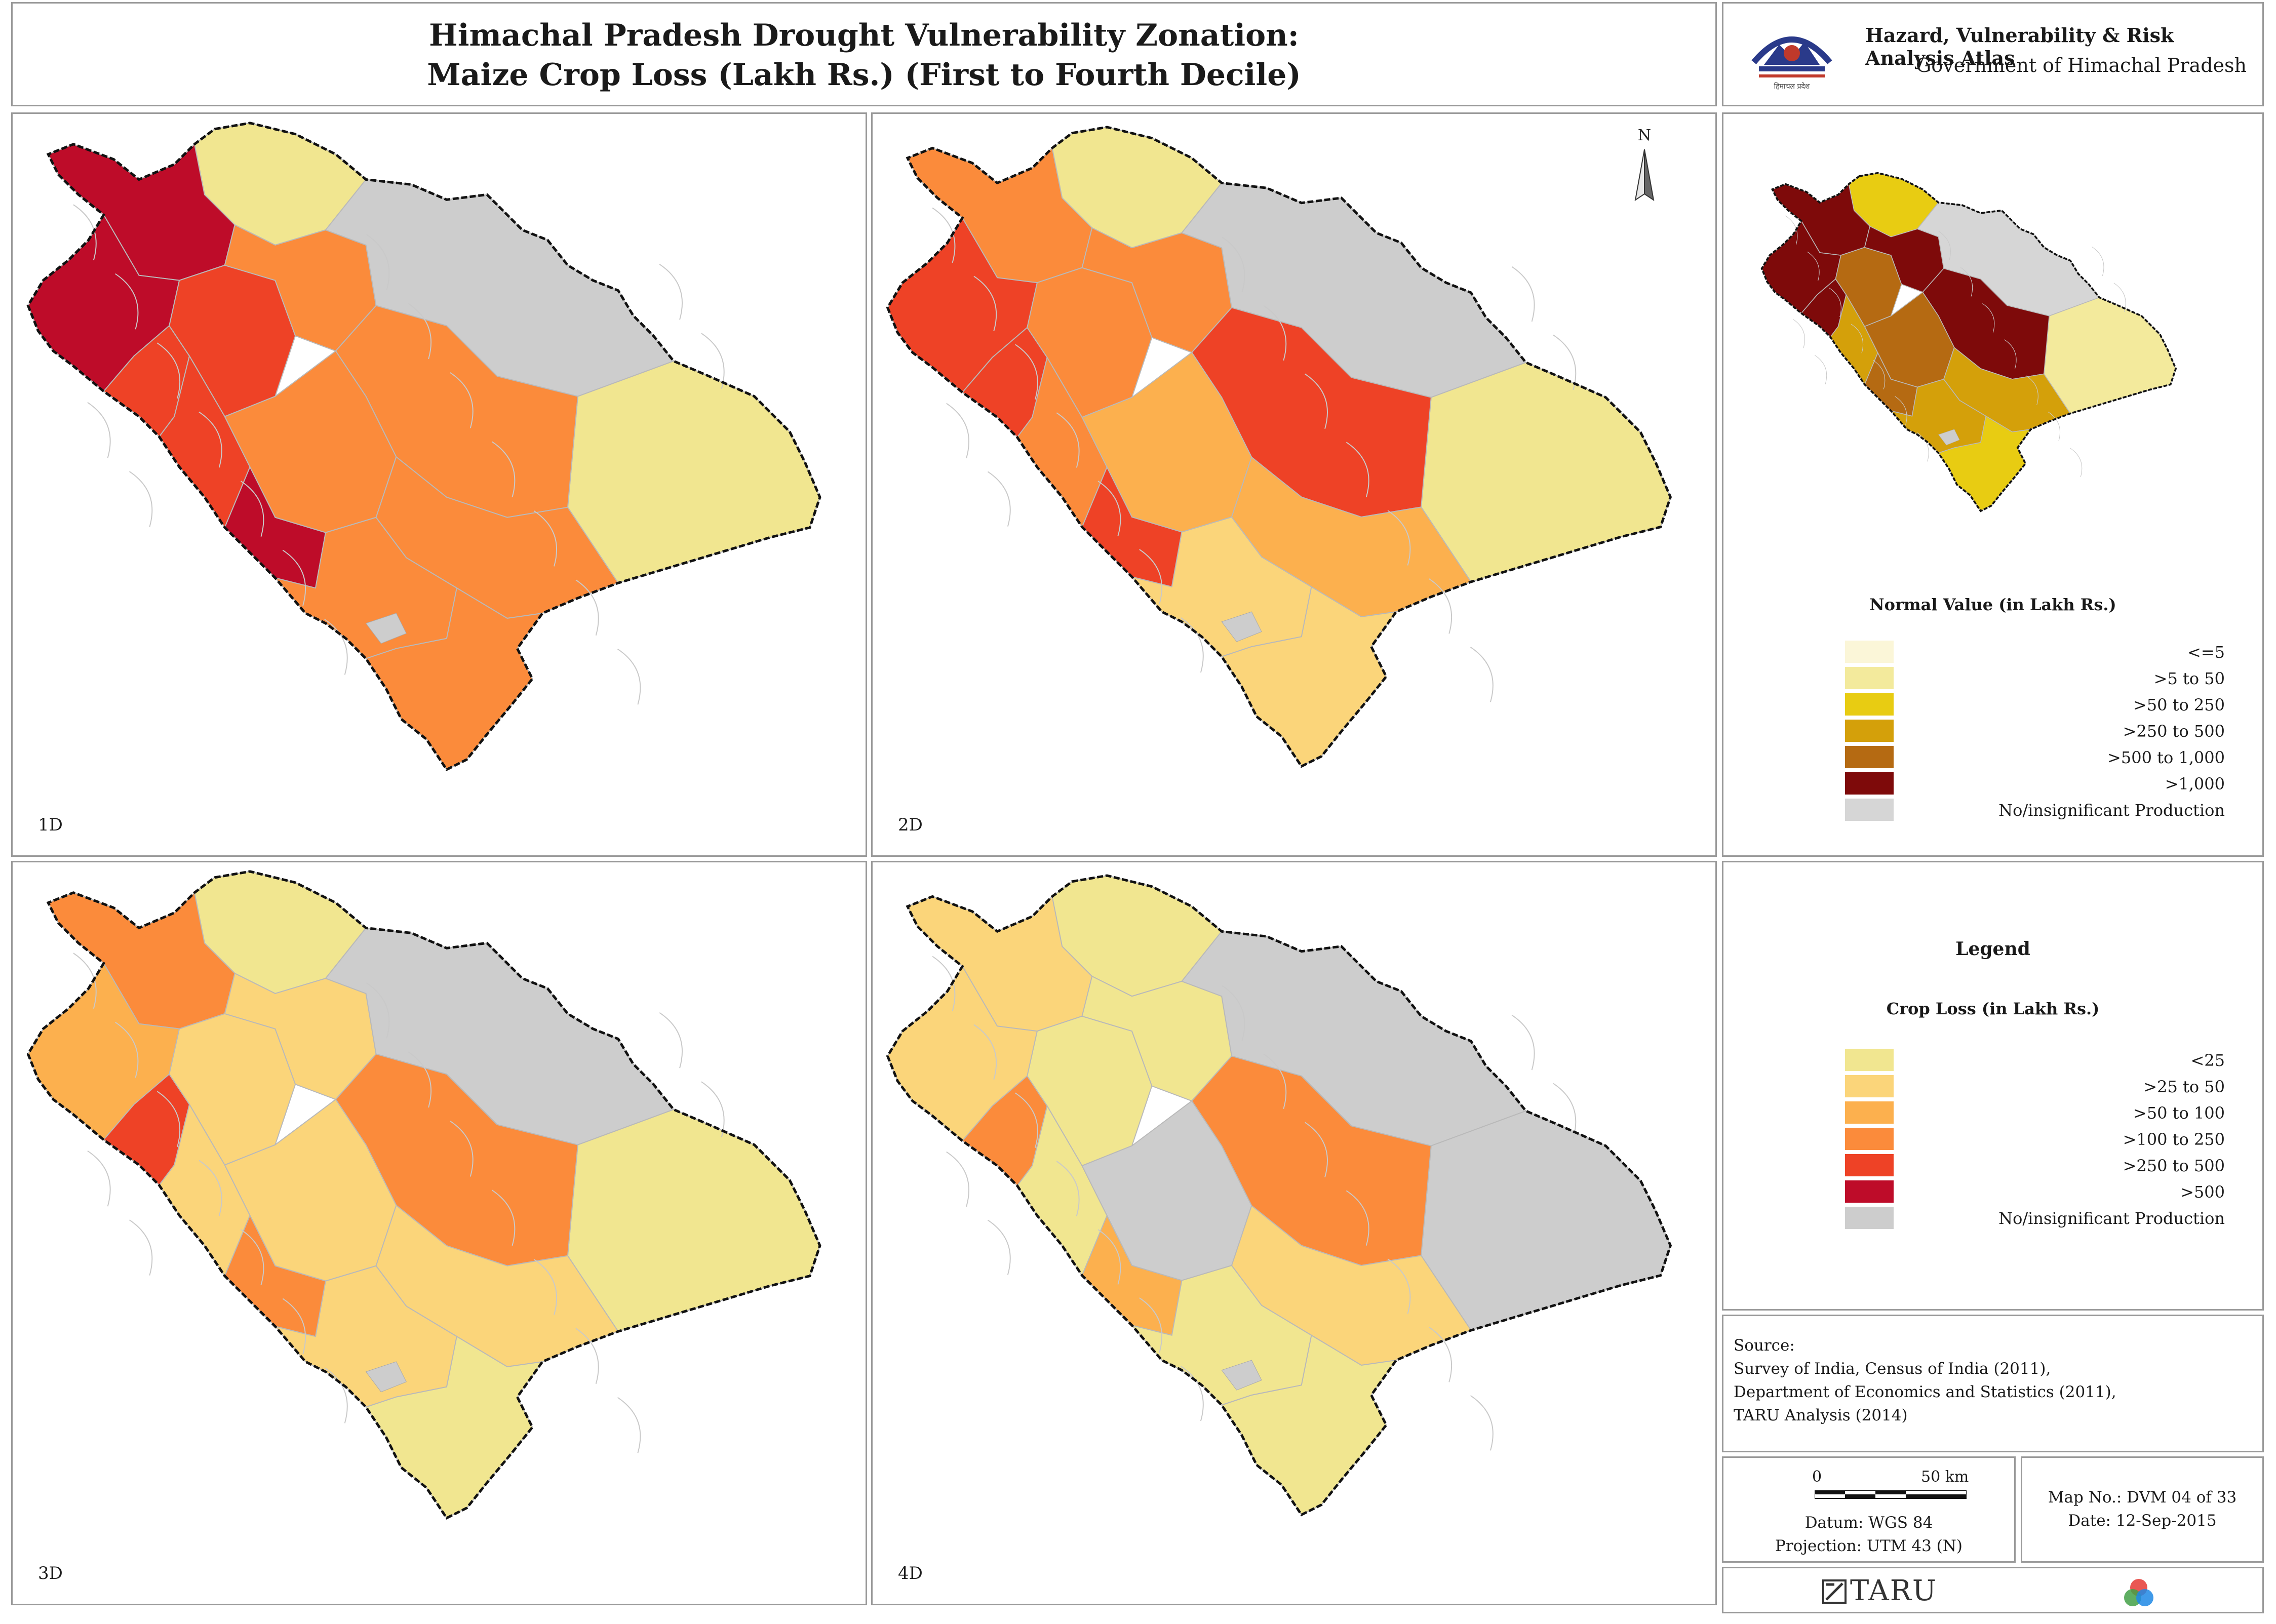 The width and height of the screenshot is (2276, 1624). I want to click on map-label-4: 4D, so click(910, 1573).